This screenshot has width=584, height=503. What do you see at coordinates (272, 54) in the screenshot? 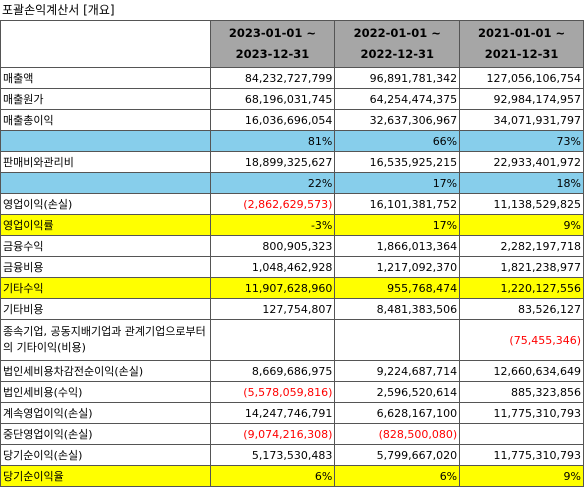
I see `period-end: 2023-12-31` at bounding box center [272, 54].